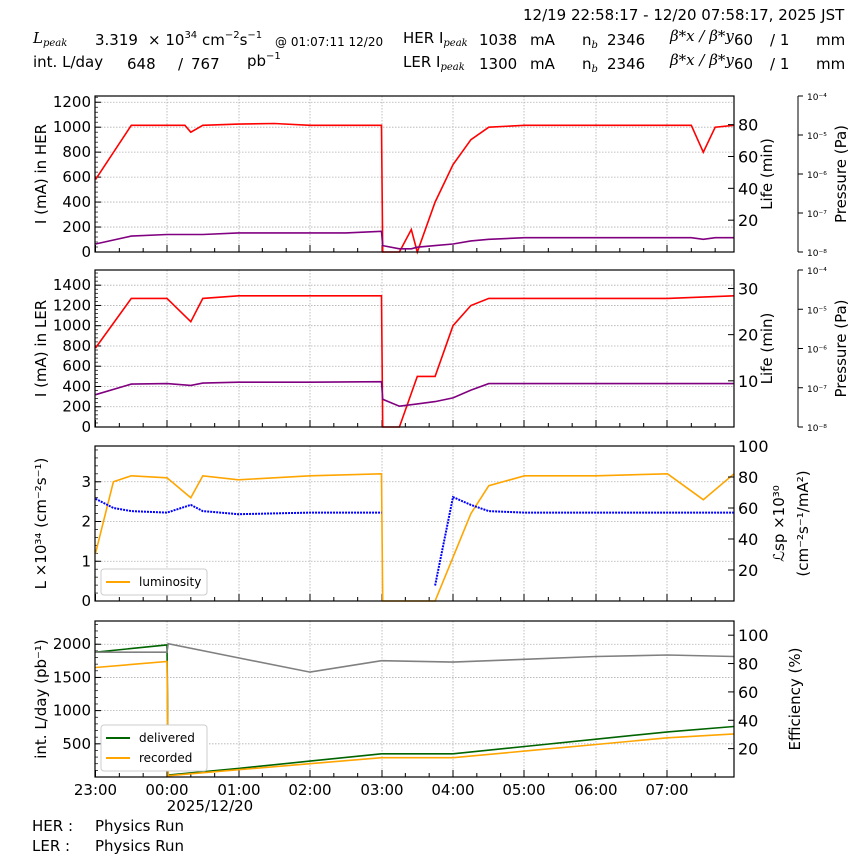 Image resolution: width=864 pixels, height=864 pixels. What do you see at coordinates (434, 63) in the screenshot?
I see `ler-ipeak-label: LER Ipeak` at bounding box center [434, 63].